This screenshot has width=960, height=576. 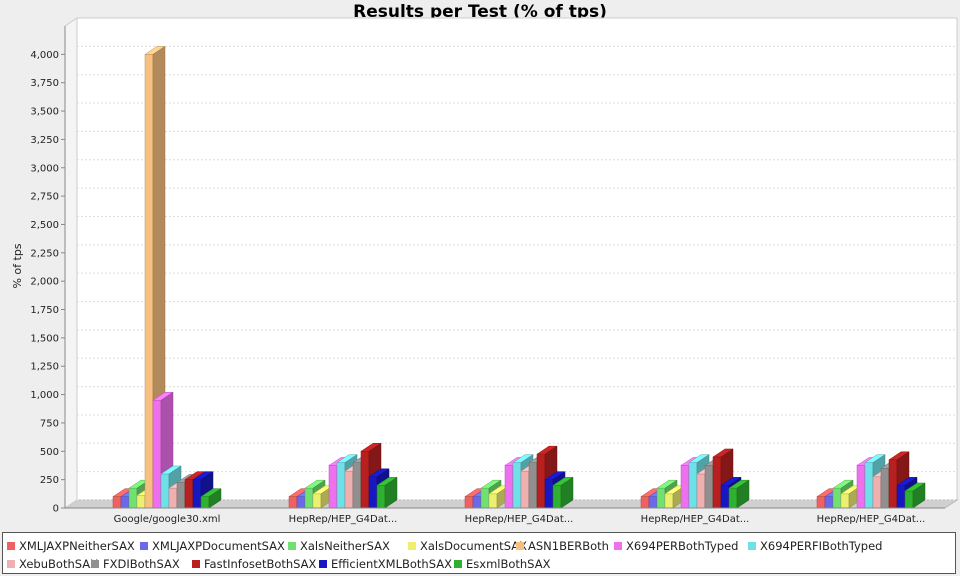 I want to click on legend-label: FXDIBothSAX, so click(x=141, y=564).